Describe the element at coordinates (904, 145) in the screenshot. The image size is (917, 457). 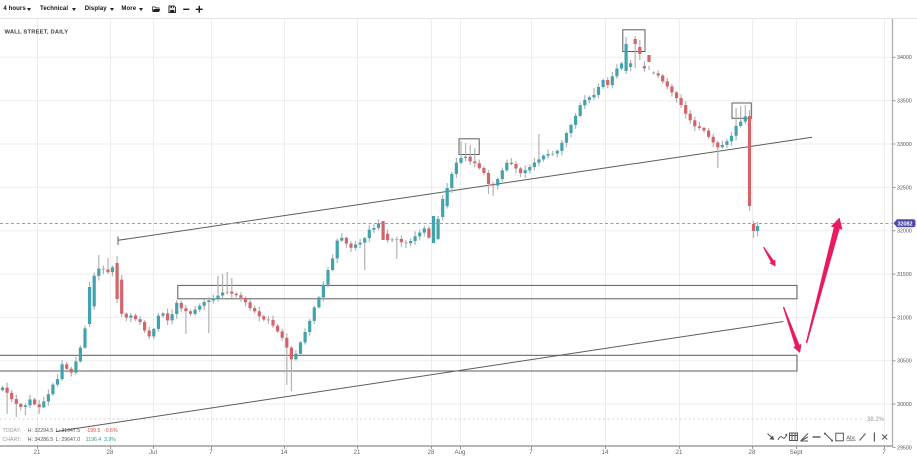
I see `svg-text: 33000` at that location.